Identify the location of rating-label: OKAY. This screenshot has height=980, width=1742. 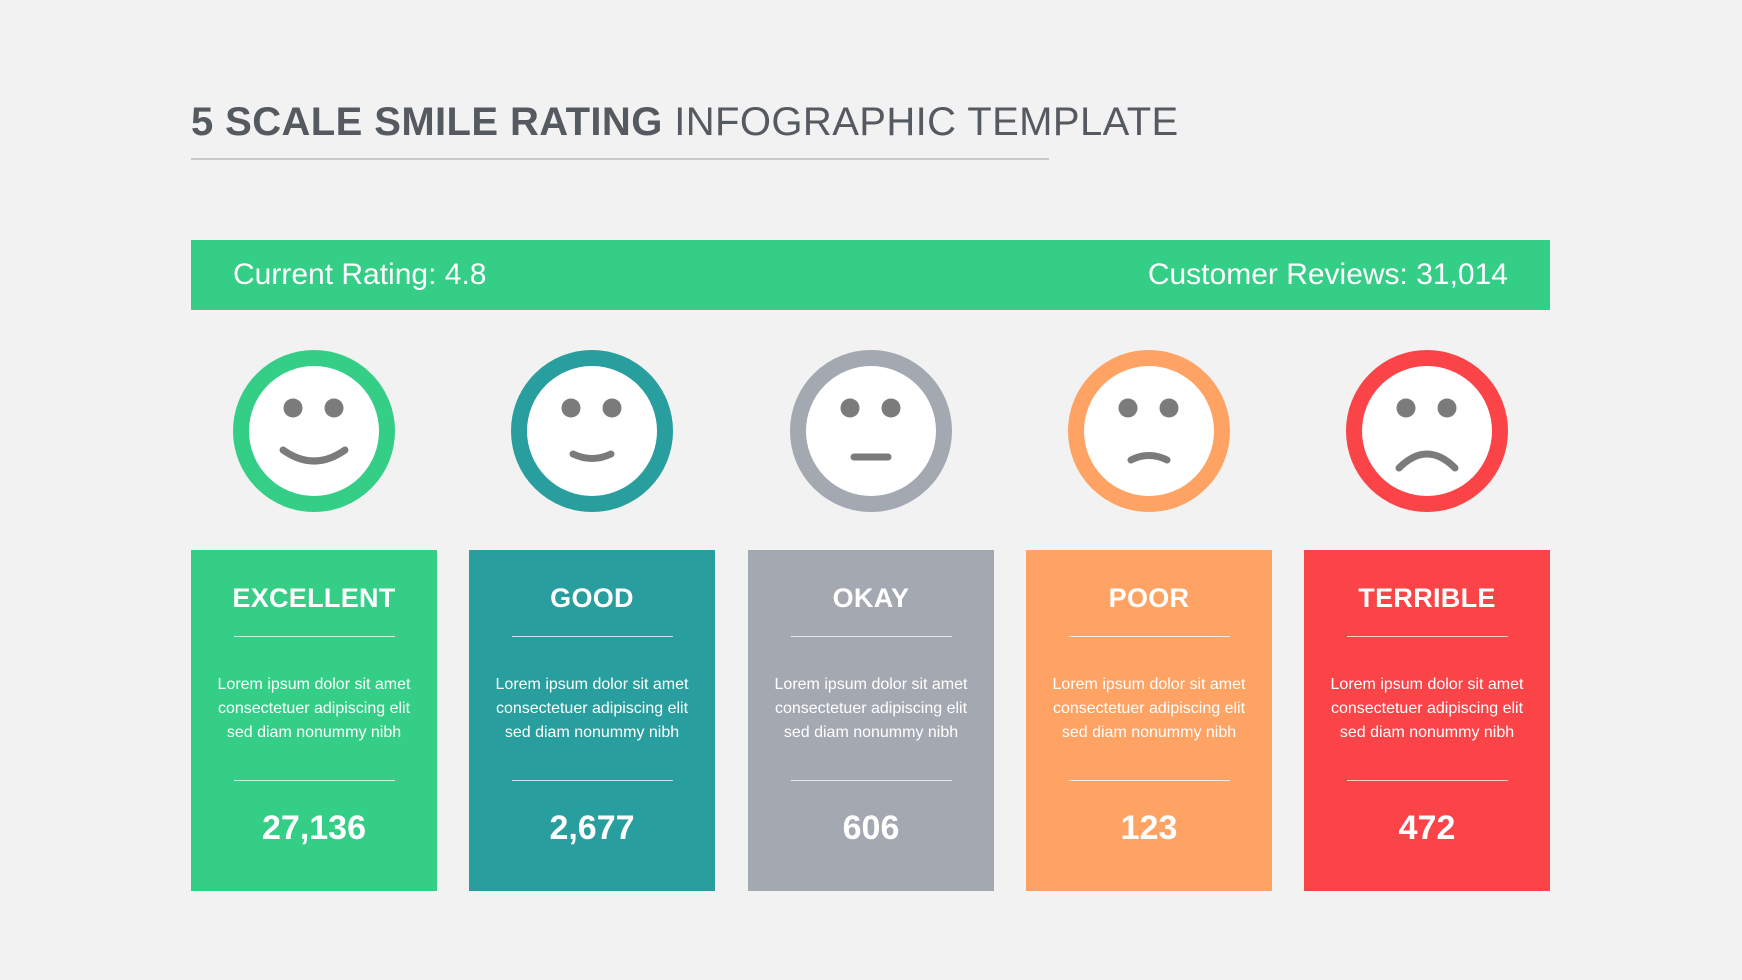
(871, 598).